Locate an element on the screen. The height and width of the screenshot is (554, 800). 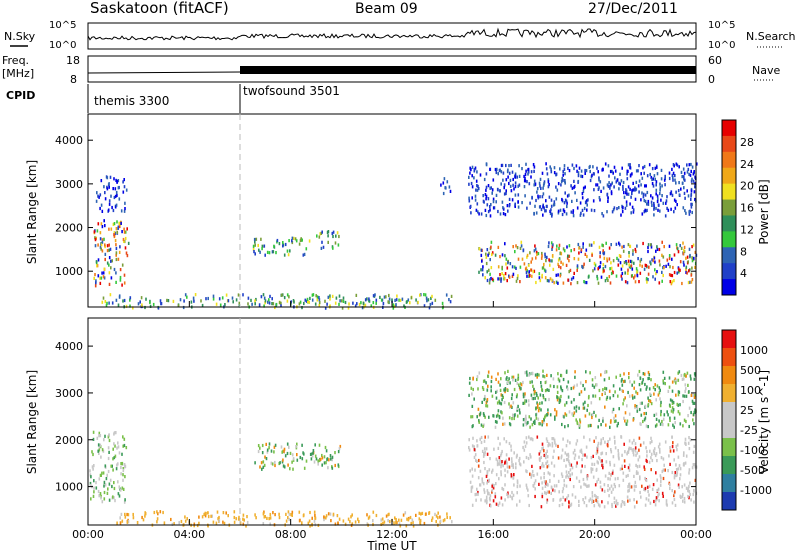
colorbar-tick-label: 500 is located at coordinates (750, 370).